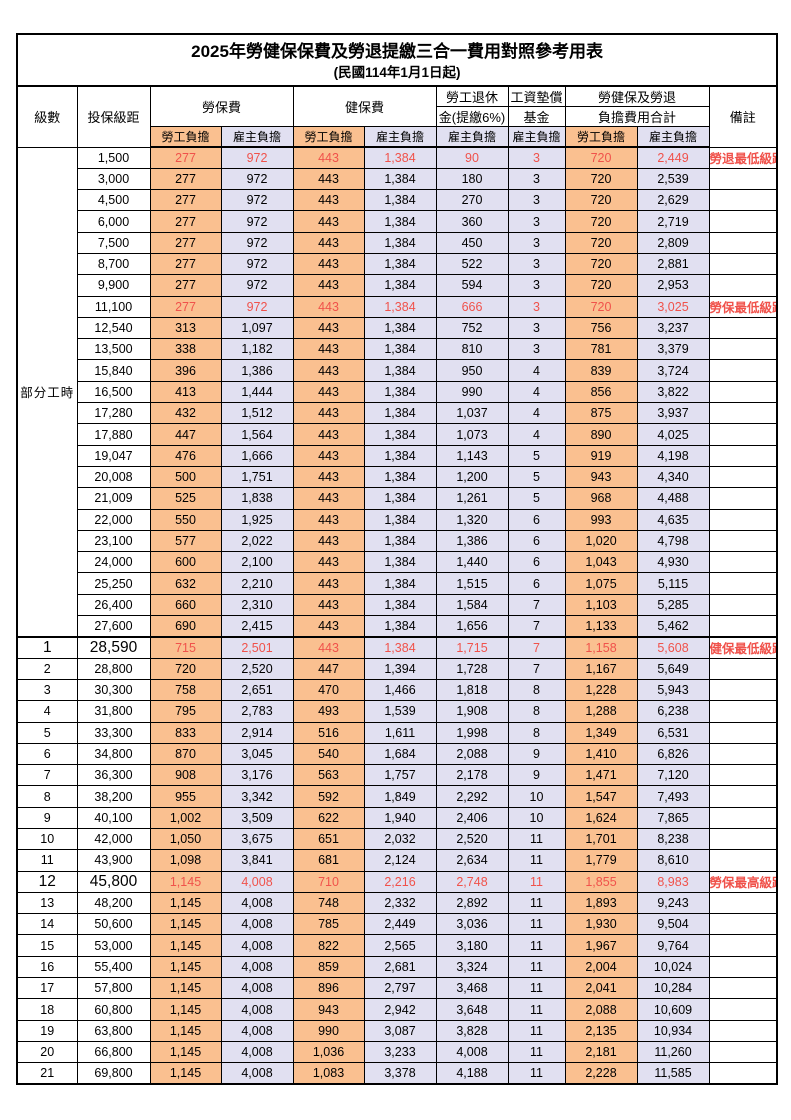 The width and height of the screenshot is (791, 1120). What do you see at coordinates (743, 881) in the screenshot?
I see `remark-cell: 勞保最高級距` at bounding box center [743, 881].